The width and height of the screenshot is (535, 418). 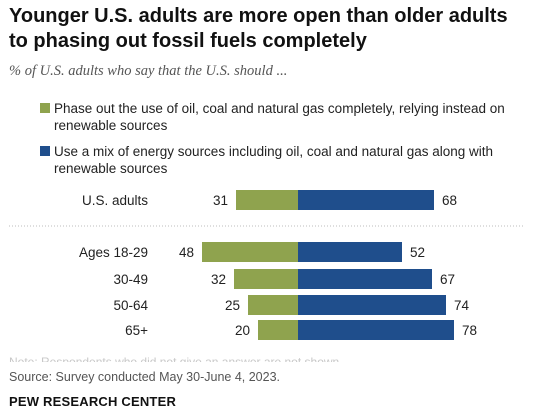 I want to click on legend-swatch-blue, so click(x=45, y=151).